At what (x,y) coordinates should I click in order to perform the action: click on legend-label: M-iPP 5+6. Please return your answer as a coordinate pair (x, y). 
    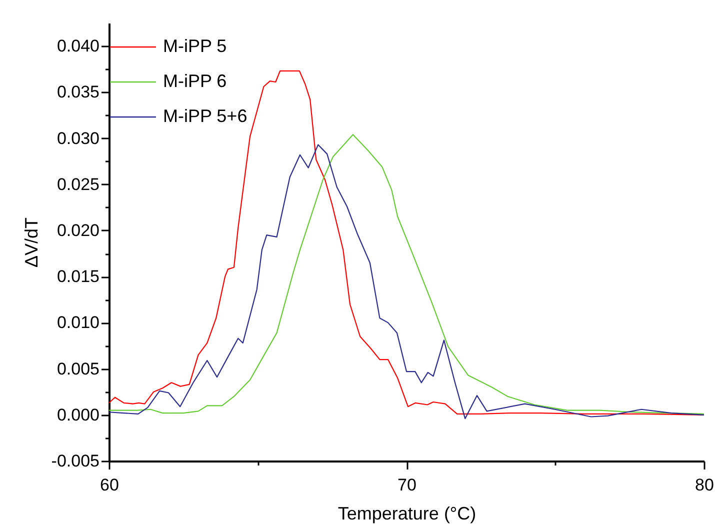
    Looking at the image, I should click on (205, 116).